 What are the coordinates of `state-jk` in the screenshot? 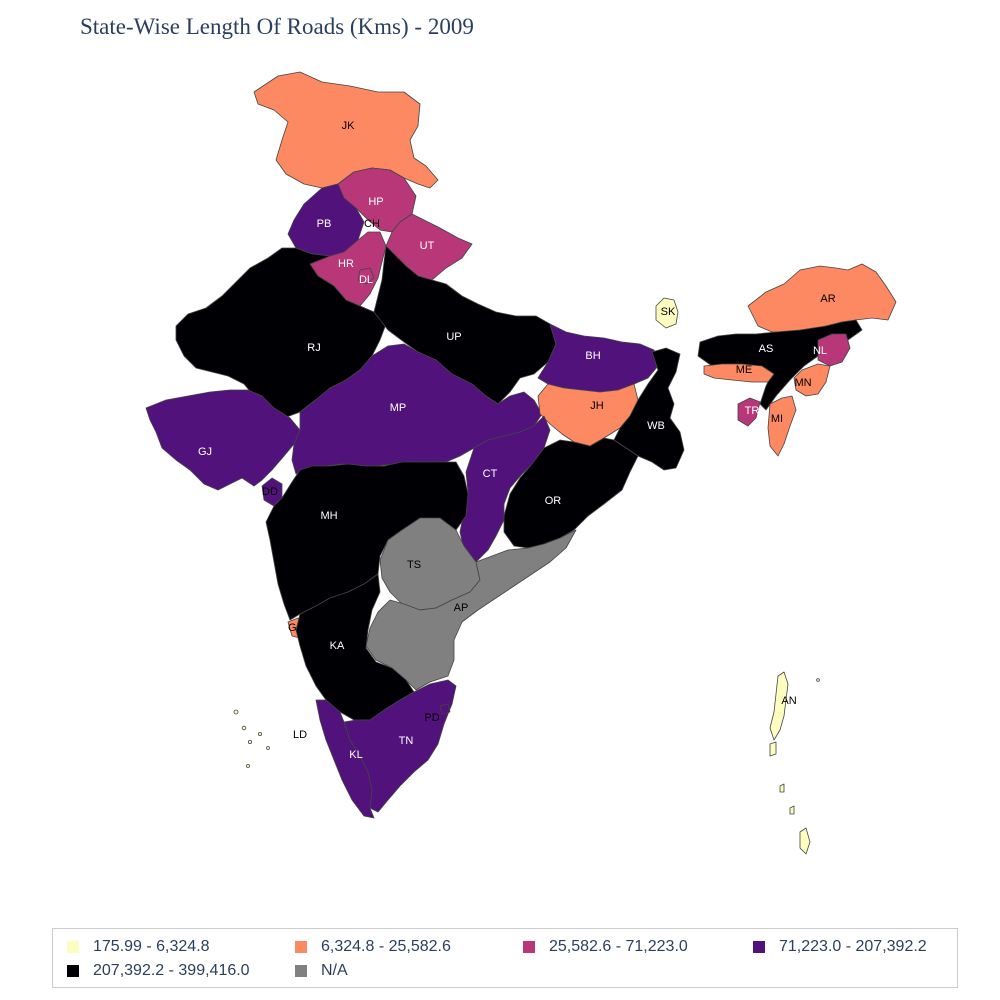 It's located at (346, 130).